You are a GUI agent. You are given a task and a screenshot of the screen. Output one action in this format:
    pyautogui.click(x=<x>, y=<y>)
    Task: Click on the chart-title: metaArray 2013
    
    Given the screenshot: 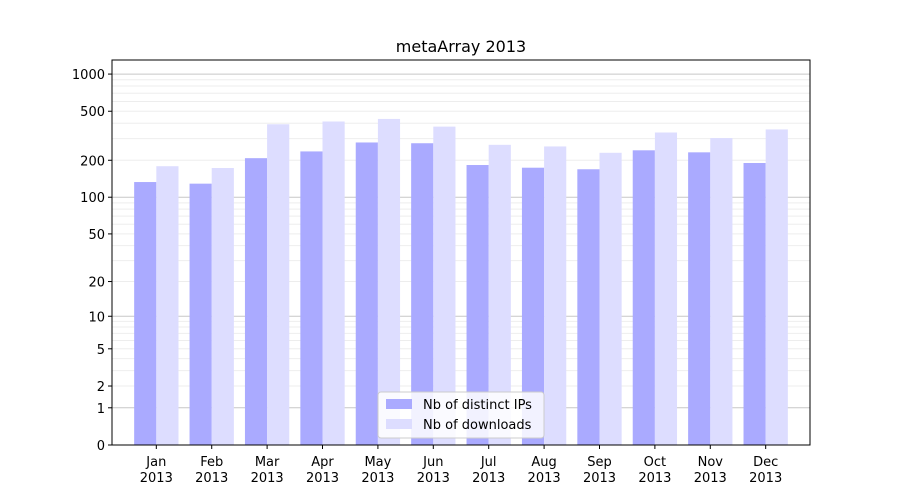 What is the action you would take?
    pyautogui.click(x=461, y=46)
    